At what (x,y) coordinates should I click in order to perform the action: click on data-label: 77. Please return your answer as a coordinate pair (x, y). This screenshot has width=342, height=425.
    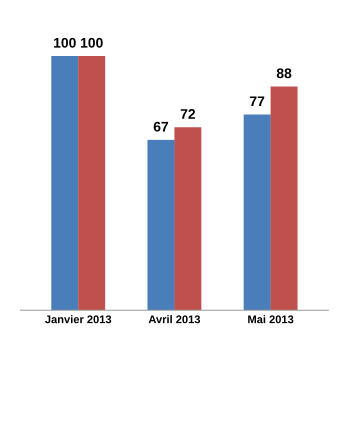
    Looking at the image, I should click on (257, 101).